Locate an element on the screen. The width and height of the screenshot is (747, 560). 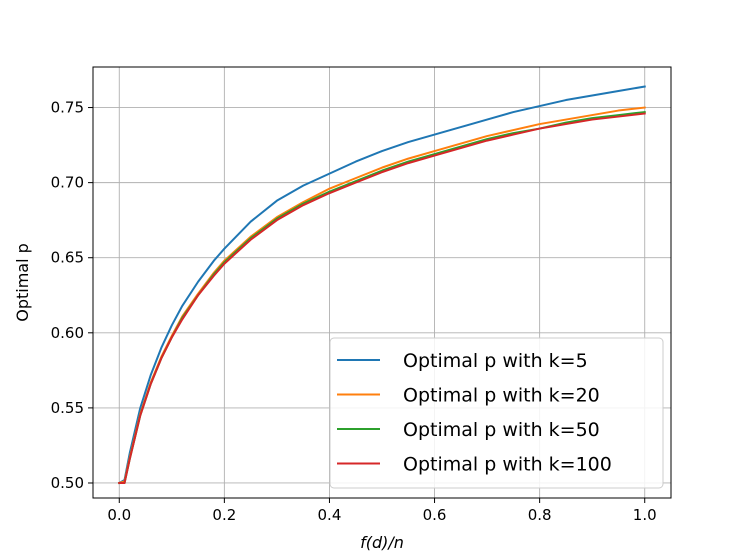
legend-label-2: Optimal p with k=20 is located at coordinates (501, 396).